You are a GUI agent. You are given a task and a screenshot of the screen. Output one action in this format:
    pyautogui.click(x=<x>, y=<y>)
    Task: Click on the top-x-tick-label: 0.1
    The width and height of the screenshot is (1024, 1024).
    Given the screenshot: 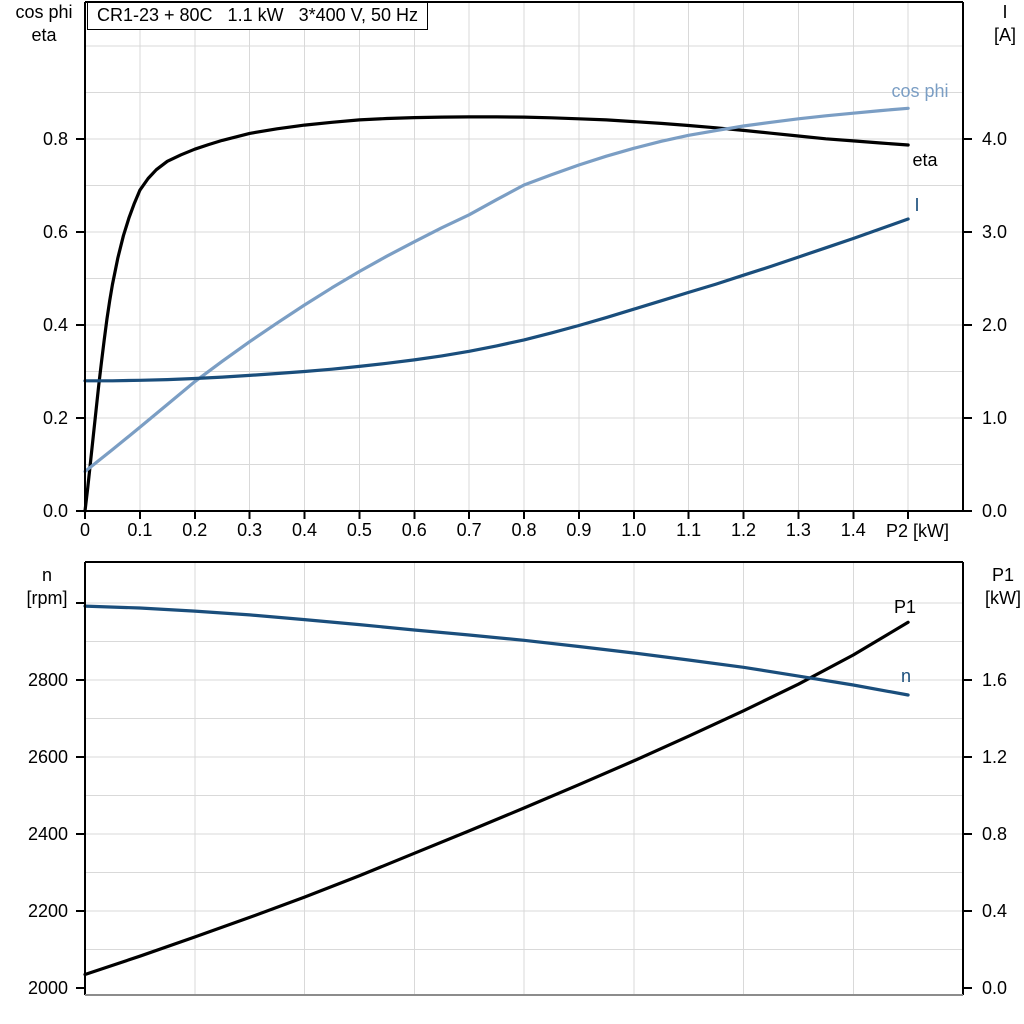 What is the action you would take?
    pyautogui.click(x=140, y=530)
    